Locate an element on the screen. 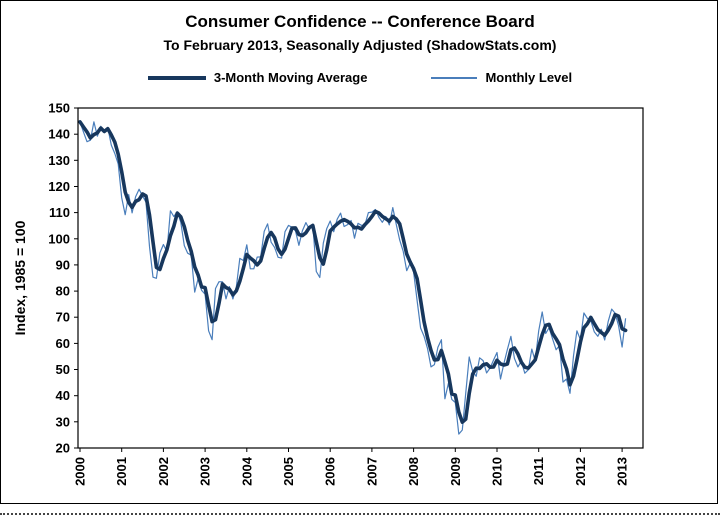 This screenshot has height=528, width=720. y-tick-label: 110 is located at coordinates (59, 212).